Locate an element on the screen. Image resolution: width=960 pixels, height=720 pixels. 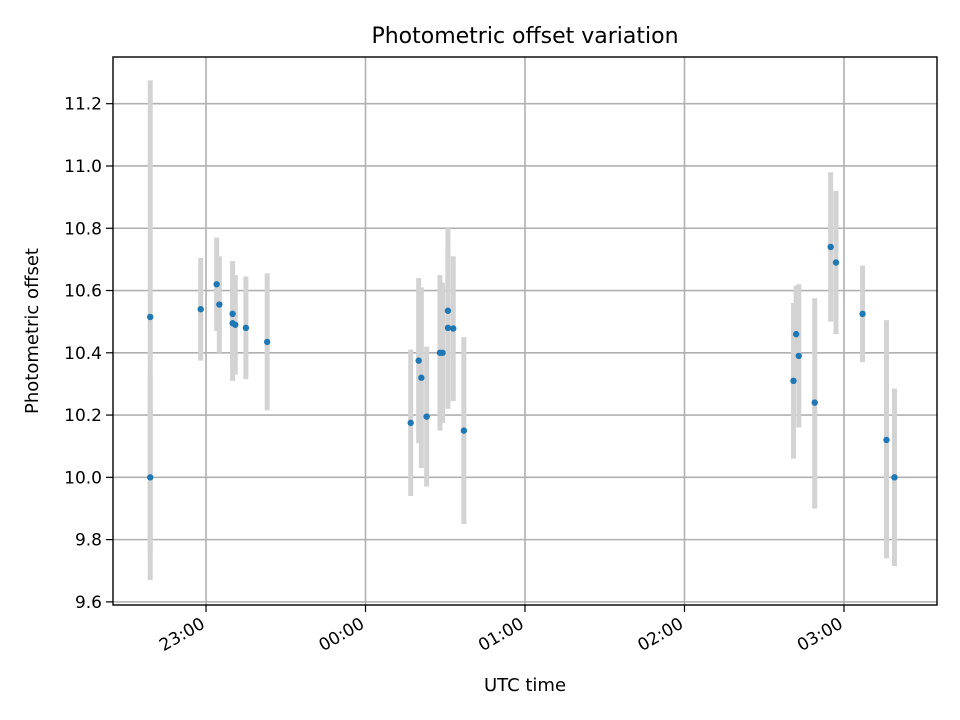
y-tick-label: 10.4 is located at coordinates (83, 354).